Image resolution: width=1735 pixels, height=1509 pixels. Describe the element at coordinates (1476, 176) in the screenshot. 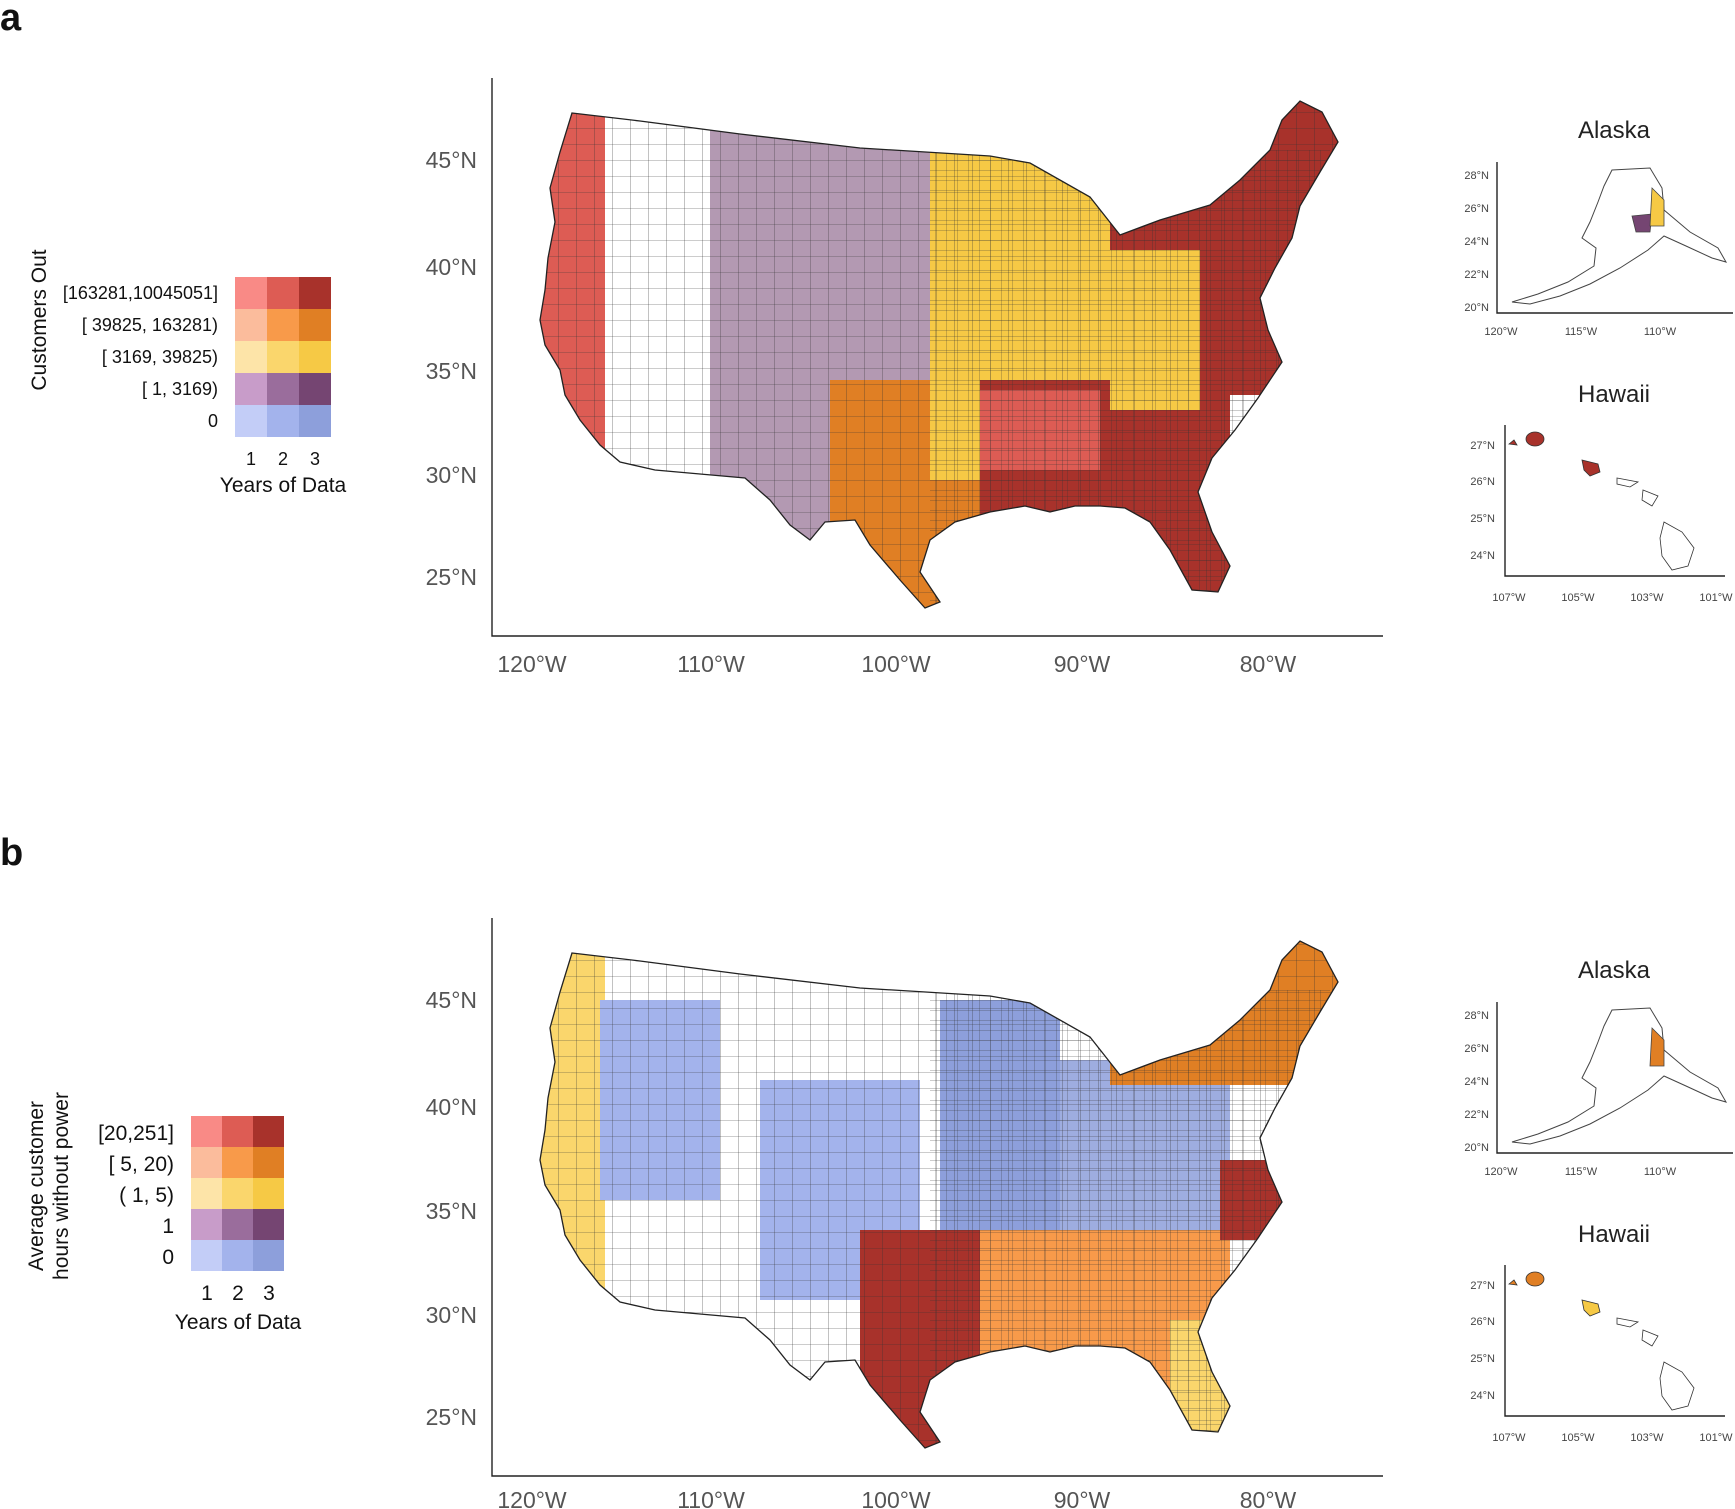

I see `lat-tick: 28°N` at that location.